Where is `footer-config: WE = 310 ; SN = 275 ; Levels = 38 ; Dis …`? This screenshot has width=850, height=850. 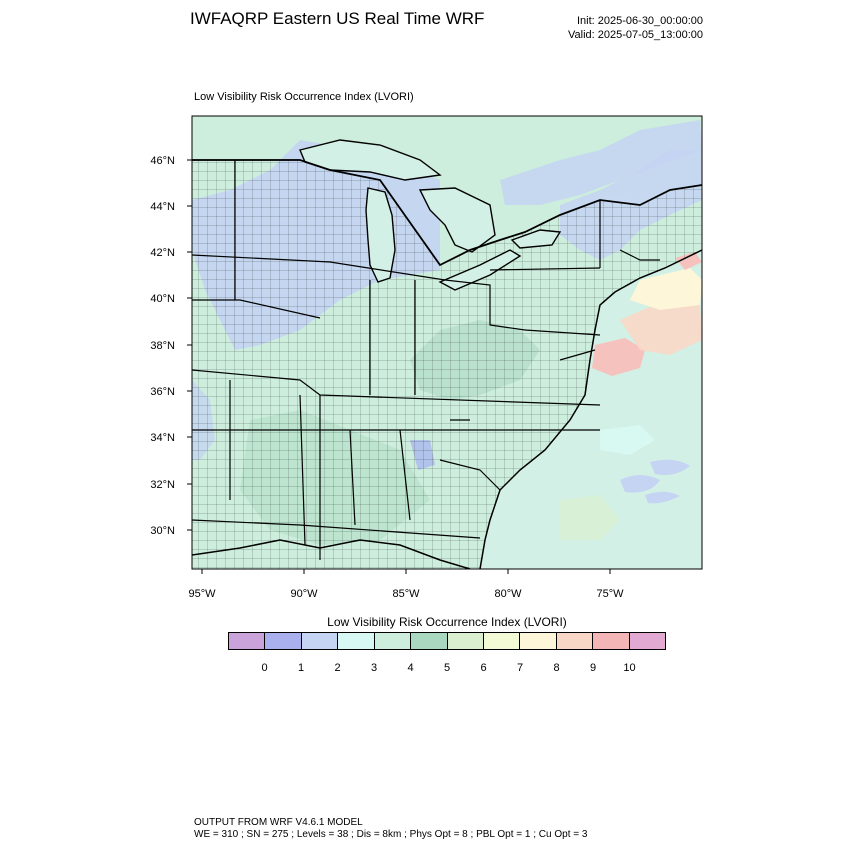
footer-config: WE = 310 ; SN = 275 ; Levels = 38 ; Dis … is located at coordinates (391, 834).